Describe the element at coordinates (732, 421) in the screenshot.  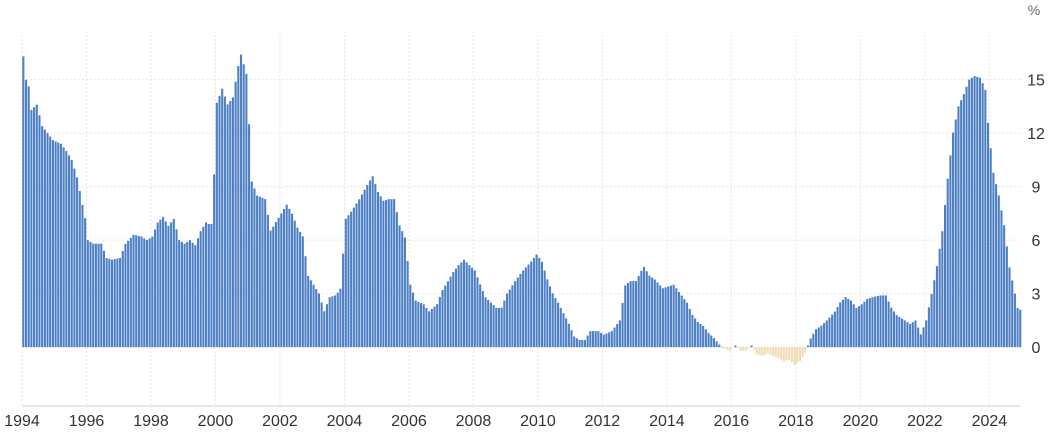
I see `x-tick-label: 2016` at that location.